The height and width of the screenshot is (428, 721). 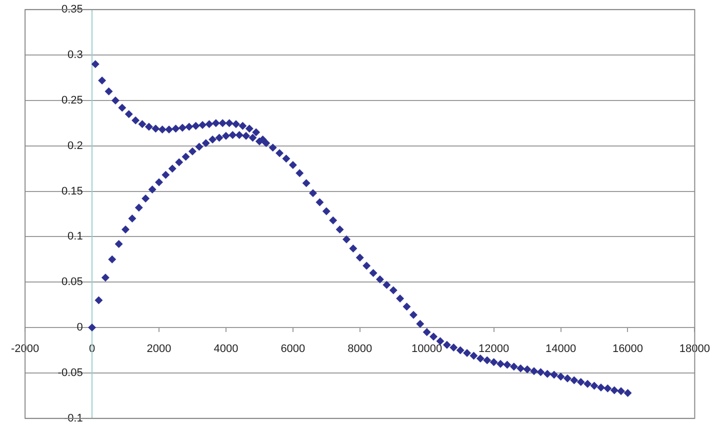 What do you see at coordinates (226, 349) in the screenshot?
I see `x-tick-label: 4000` at bounding box center [226, 349].